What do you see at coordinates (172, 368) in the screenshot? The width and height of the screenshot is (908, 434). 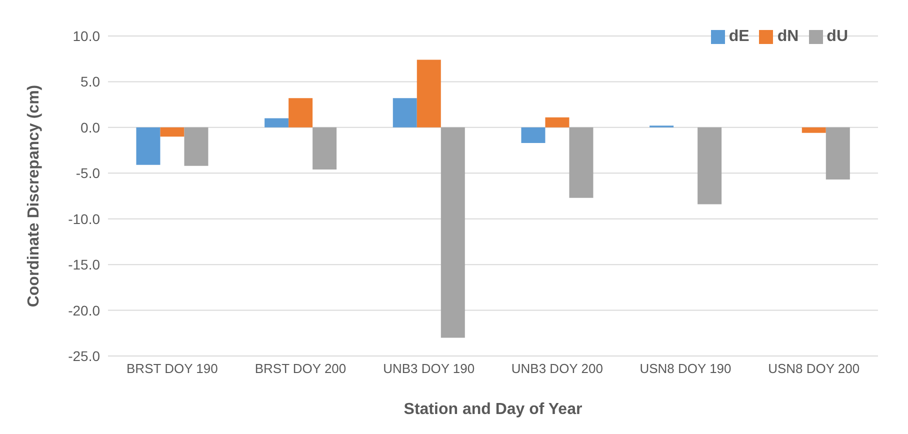 I see `x-tick-label: BRST DOY 190` at bounding box center [172, 368].